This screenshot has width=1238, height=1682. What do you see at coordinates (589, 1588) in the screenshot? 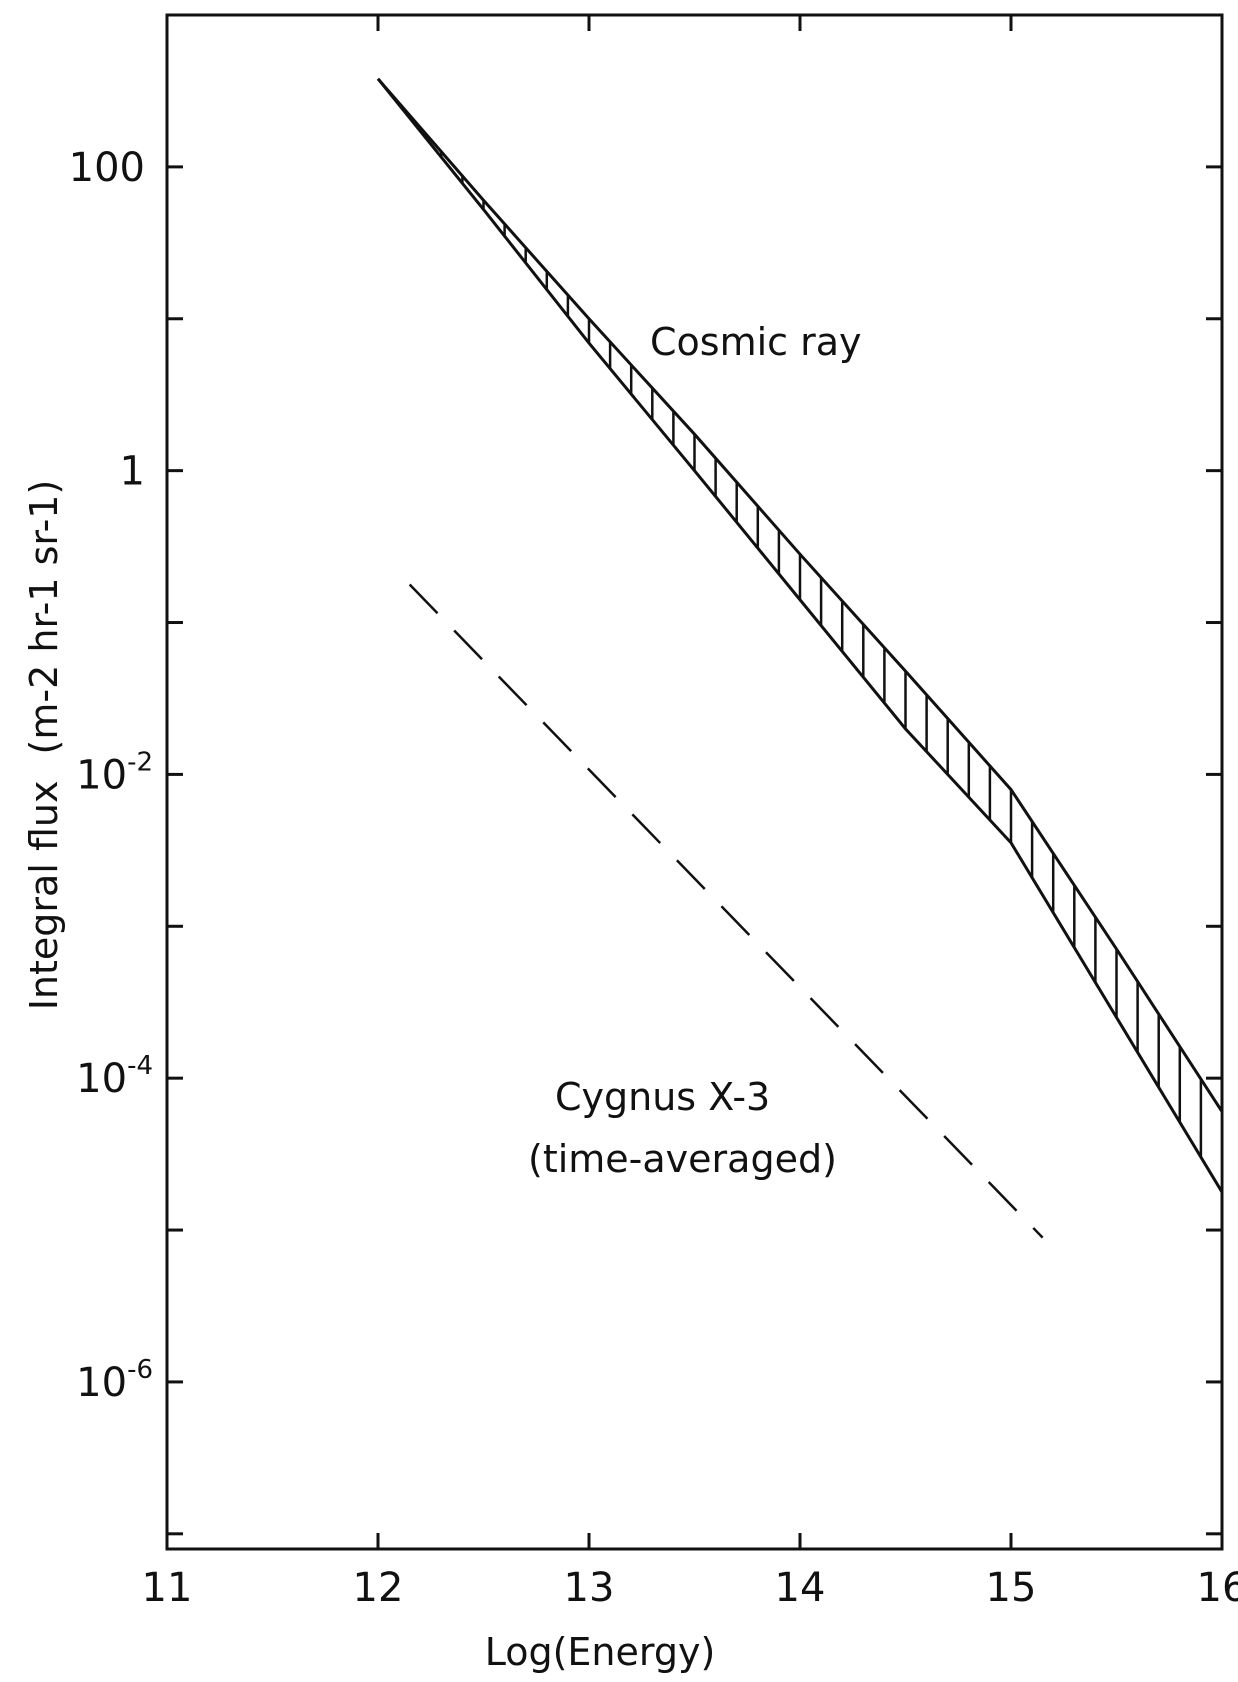
I see `x-tick-label: 13` at bounding box center [589, 1588].